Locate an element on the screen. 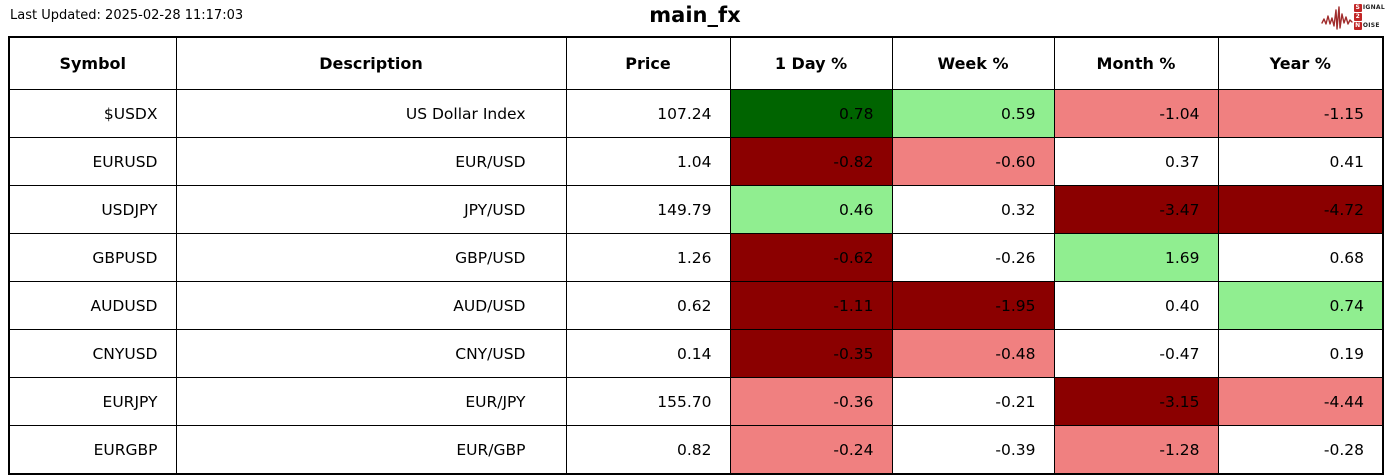 The height and width of the screenshot is (475, 1390). change-cell-1day: -0.24 is located at coordinates (811, 450).